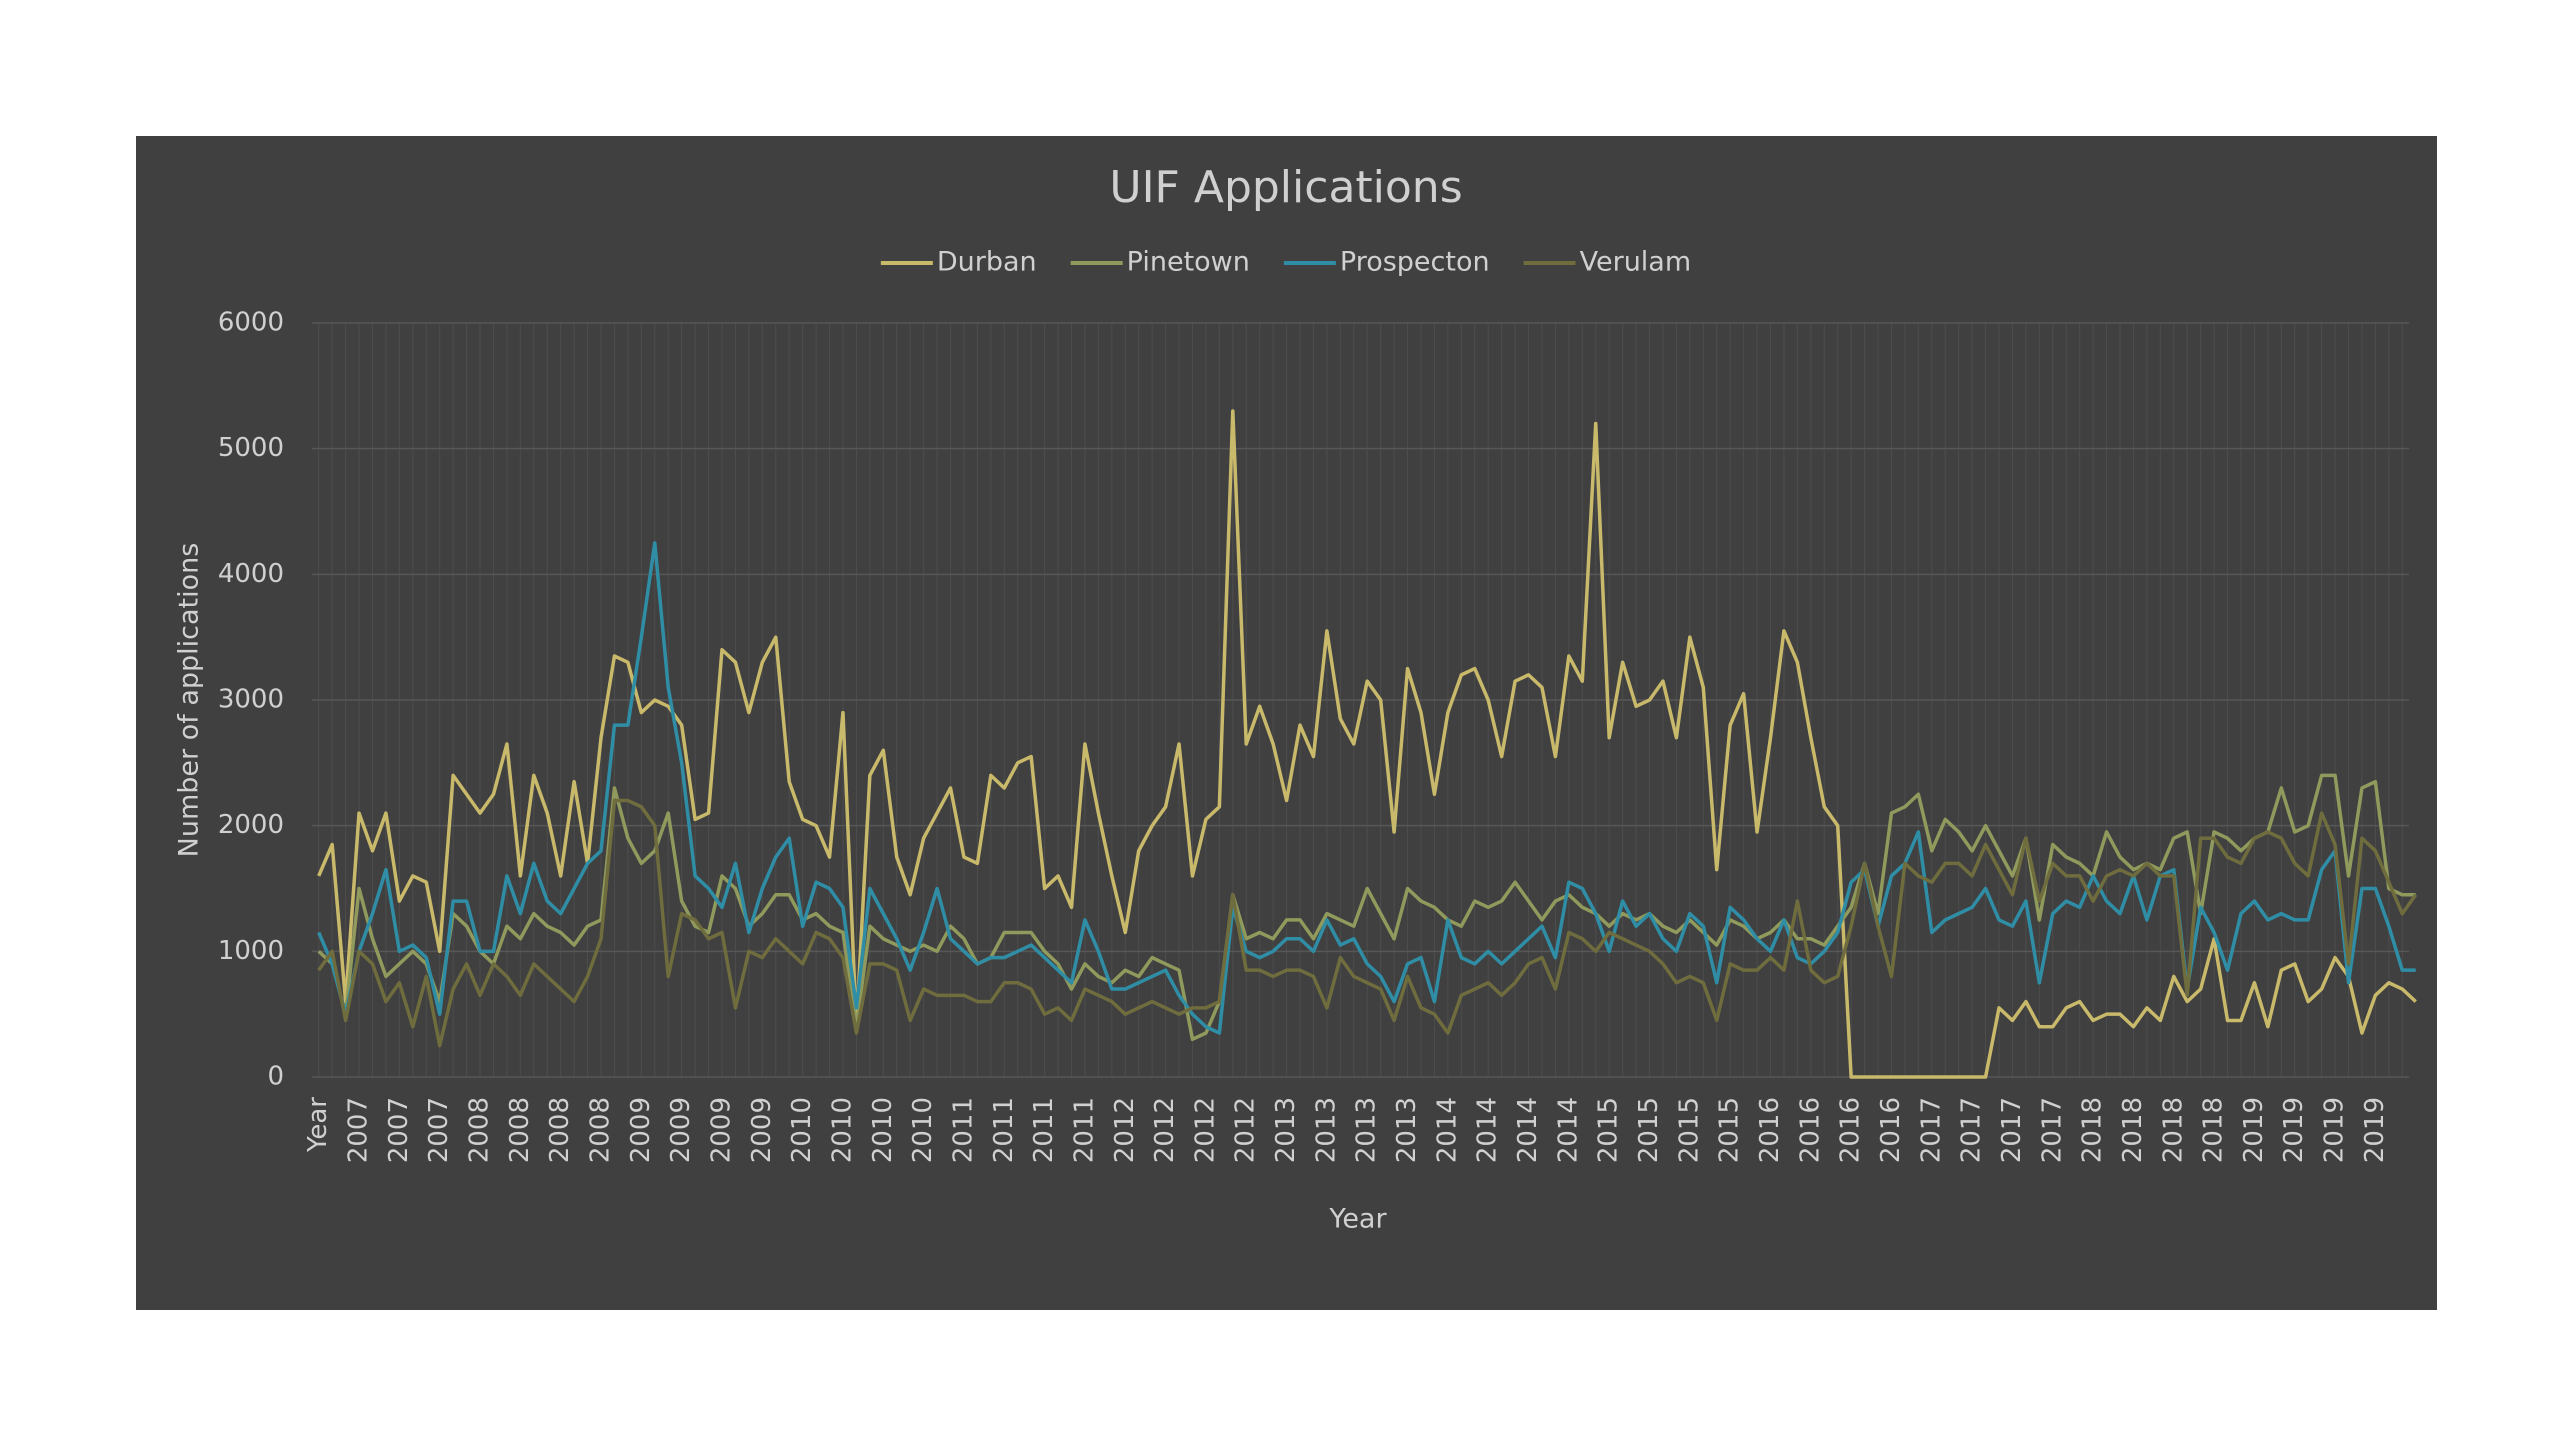  Describe the element at coordinates (1415, 262) in the screenshot. I see `legend-label: Prospecton` at that location.